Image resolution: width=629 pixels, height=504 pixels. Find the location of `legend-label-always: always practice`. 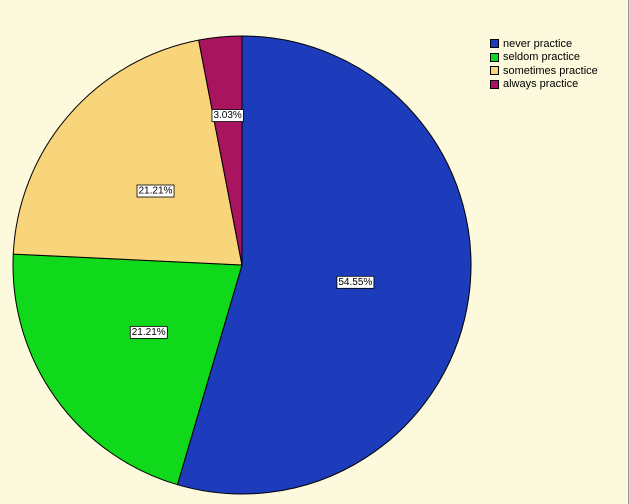

legend-label-always: always practice is located at coordinates (541, 84).